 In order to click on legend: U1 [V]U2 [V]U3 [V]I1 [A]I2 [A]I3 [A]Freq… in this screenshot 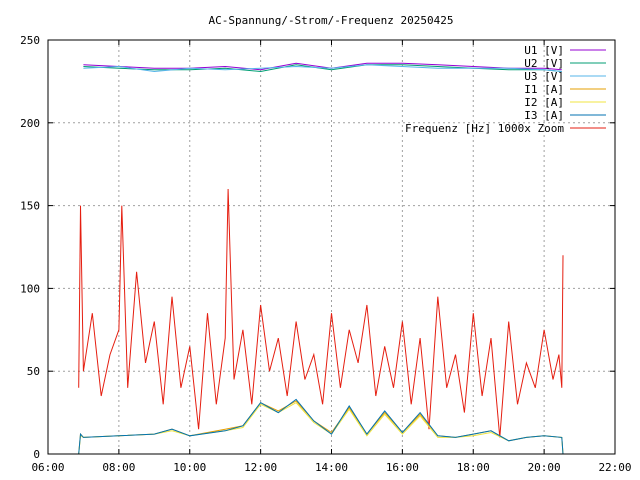, I will do `click(505, 89)`.